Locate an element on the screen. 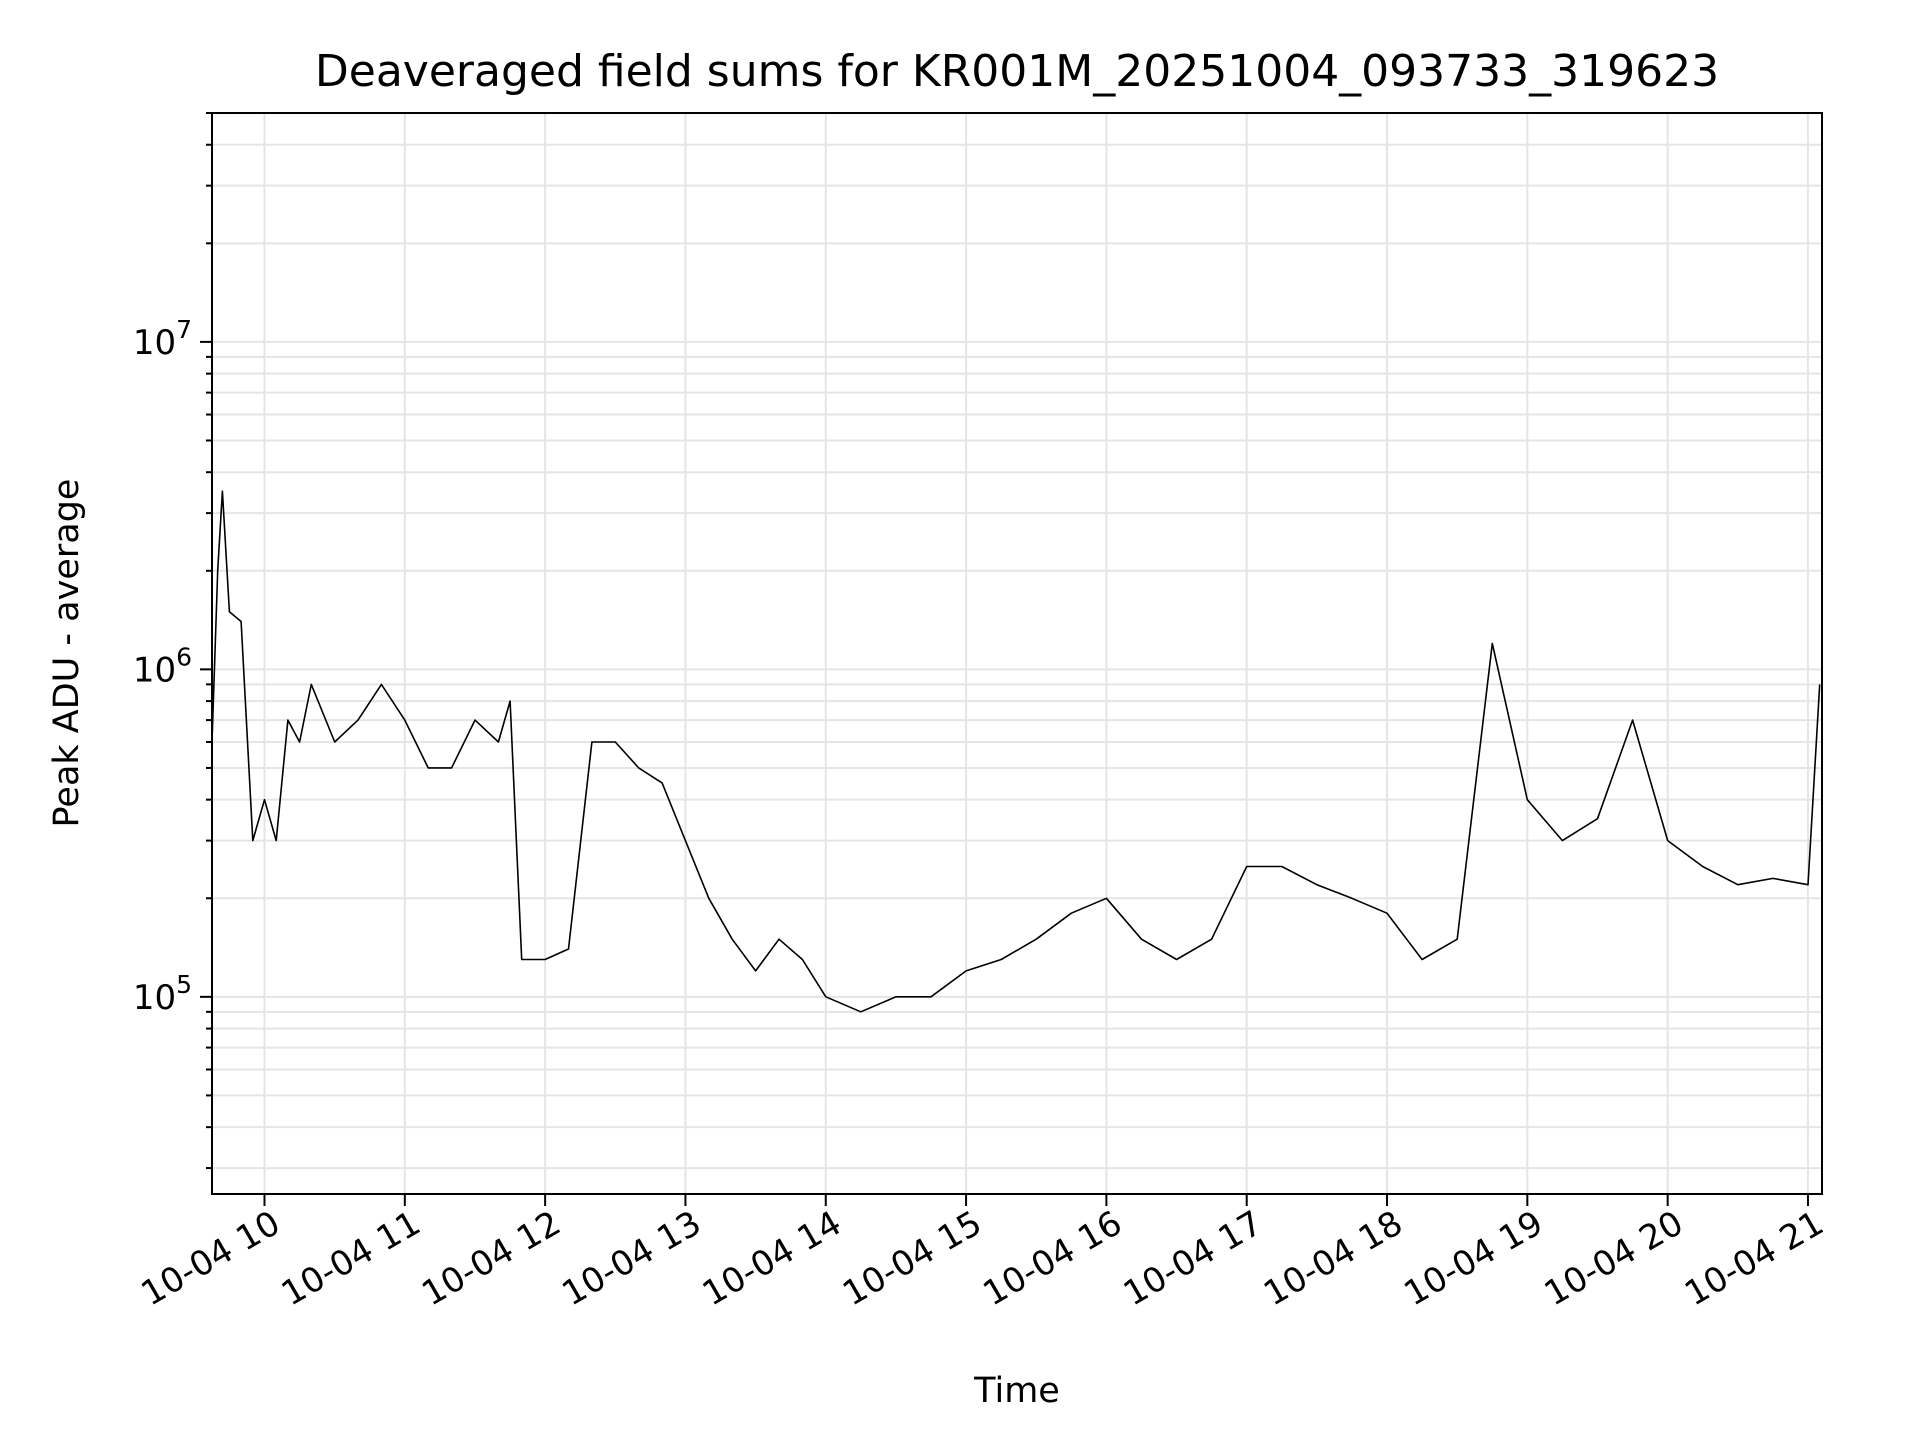 This screenshot has height=1440, width=1920. x-axis-label: Time is located at coordinates (1016, 1391).